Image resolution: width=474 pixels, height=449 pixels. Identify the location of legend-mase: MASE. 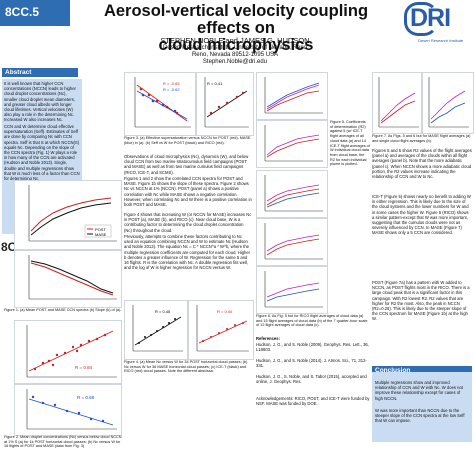
(101, 234).